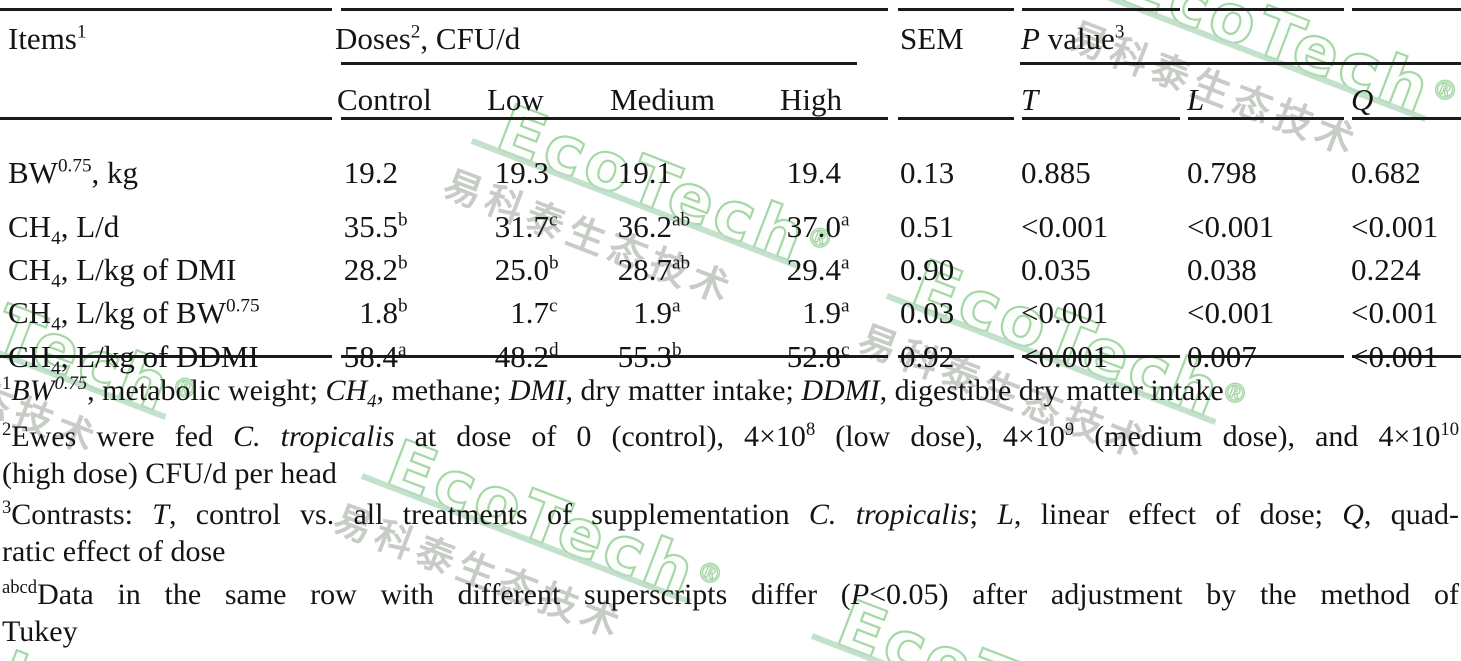  I want to click on footnote-line: Tukey, so click(40, 631).